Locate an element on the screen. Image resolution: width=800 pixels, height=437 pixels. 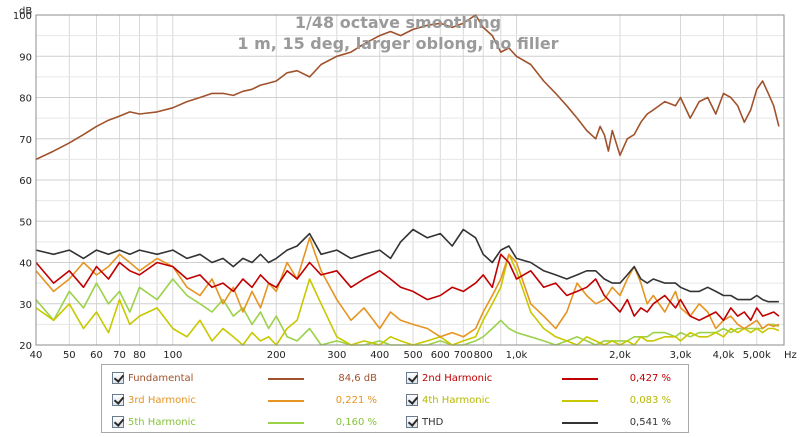
y-tick-label: 60 is located at coordinates (25, 181).